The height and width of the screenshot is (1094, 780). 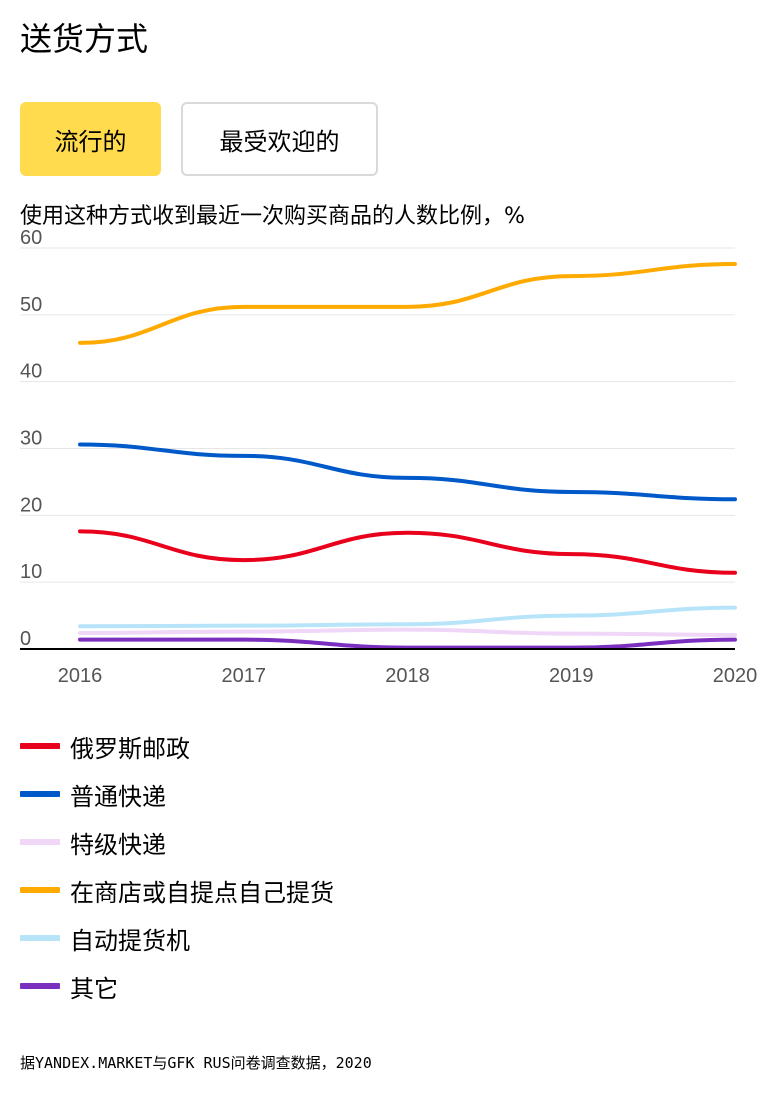 What do you see at coordinates (407, 676) in the screenshot?
I see `x-tick-label: 2018` at bounding box center [407, 676].